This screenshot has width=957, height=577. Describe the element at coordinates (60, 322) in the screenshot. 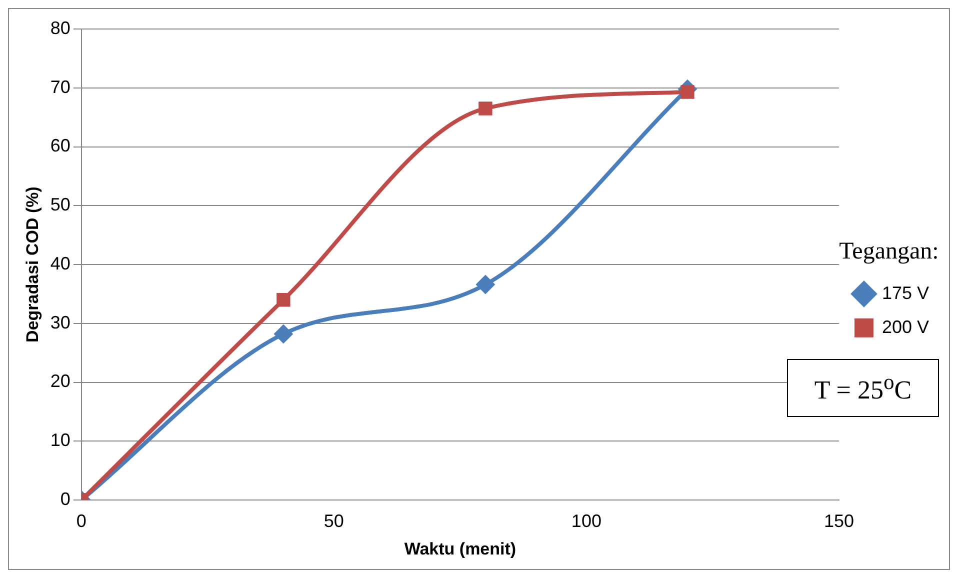

I see `y-tick-label: 30` at that location.